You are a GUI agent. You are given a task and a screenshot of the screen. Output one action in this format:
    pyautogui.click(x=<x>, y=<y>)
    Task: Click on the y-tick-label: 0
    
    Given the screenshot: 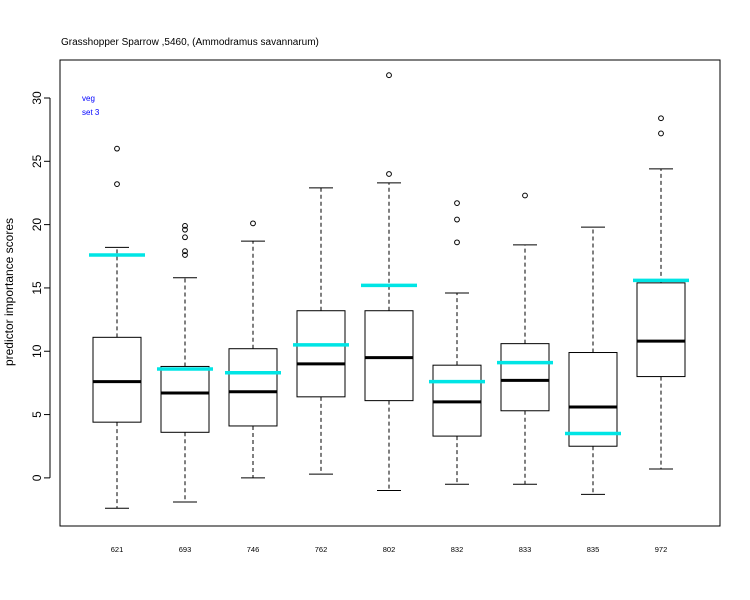 What is the action you would take?
    pyautogui.click(x=37, y=477)
    